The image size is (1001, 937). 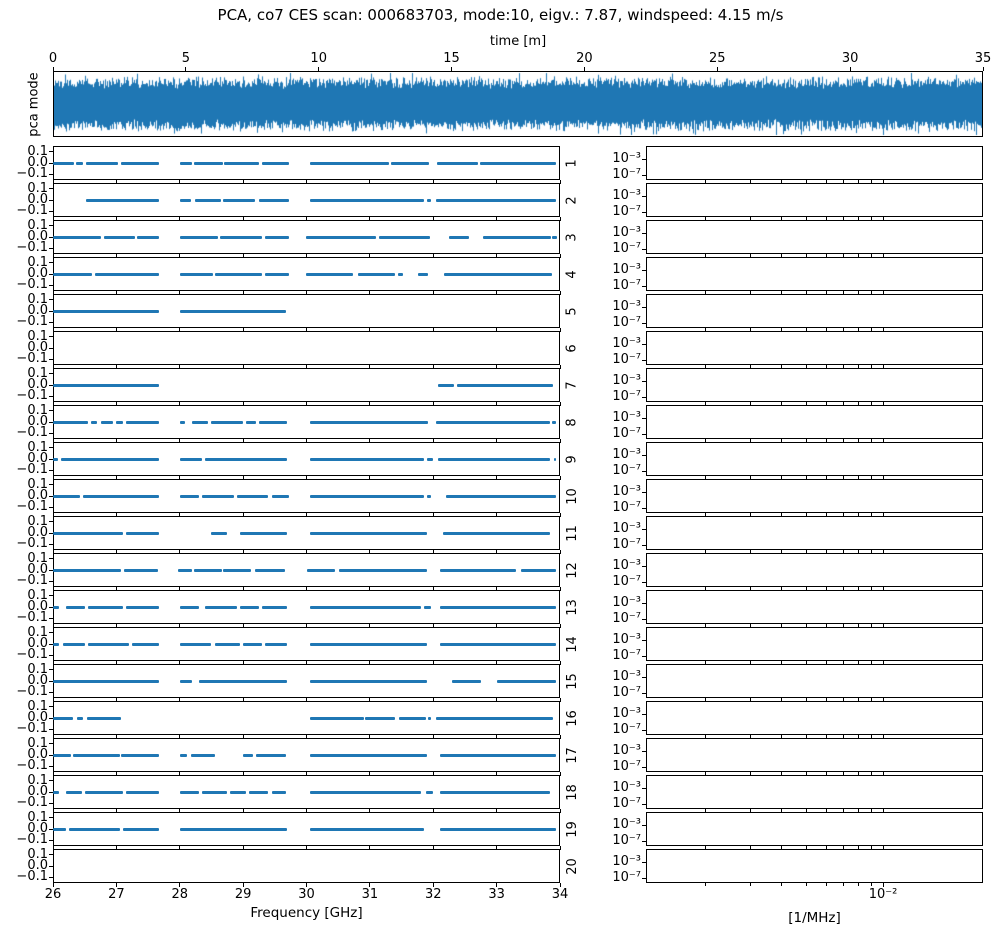 What do you see at coordinates (572, 311) in the screenshot?
I see `row-label: 5` at bounding box center [572, 311].